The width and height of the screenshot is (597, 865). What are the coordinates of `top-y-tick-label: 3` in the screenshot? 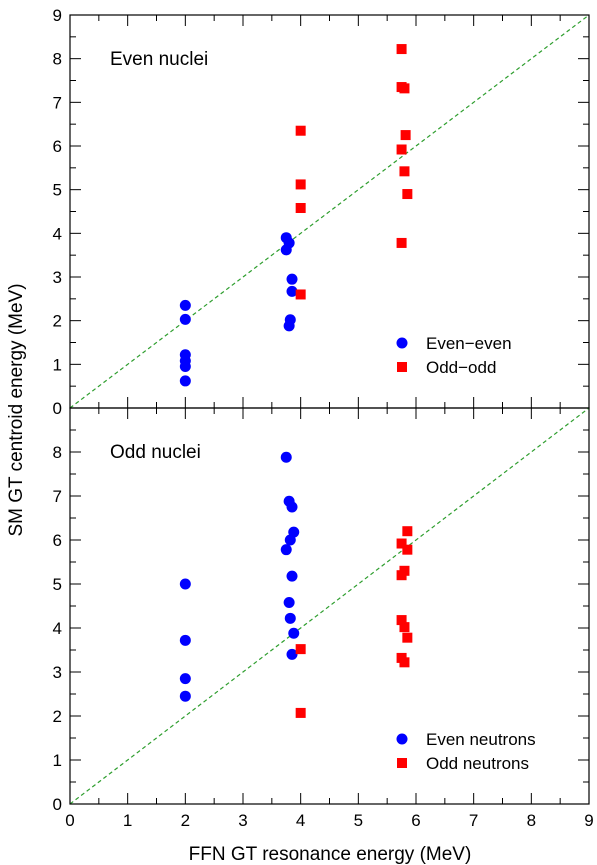 It's located at (57, 277).